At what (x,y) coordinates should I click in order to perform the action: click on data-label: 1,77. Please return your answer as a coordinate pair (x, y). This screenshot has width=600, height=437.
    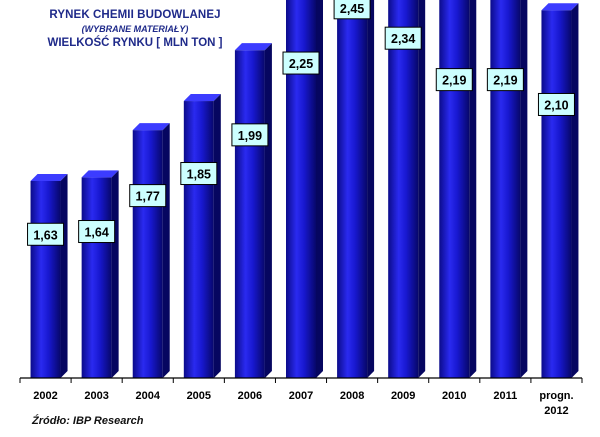
    Looking at the image, I should click on (148, 196).